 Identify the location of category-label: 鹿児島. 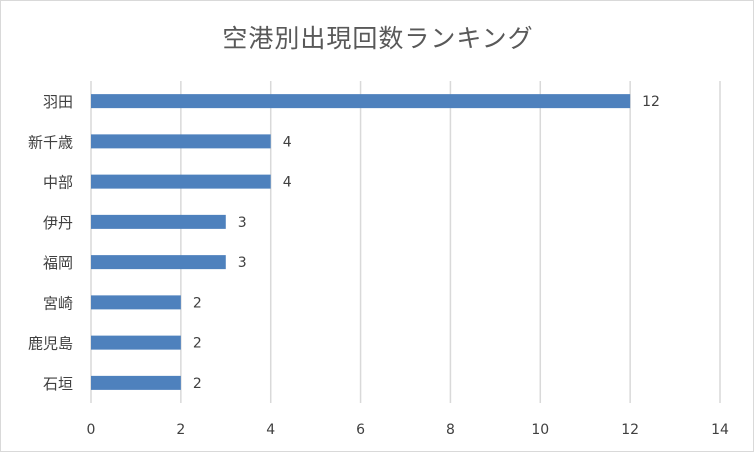
(50, 344).